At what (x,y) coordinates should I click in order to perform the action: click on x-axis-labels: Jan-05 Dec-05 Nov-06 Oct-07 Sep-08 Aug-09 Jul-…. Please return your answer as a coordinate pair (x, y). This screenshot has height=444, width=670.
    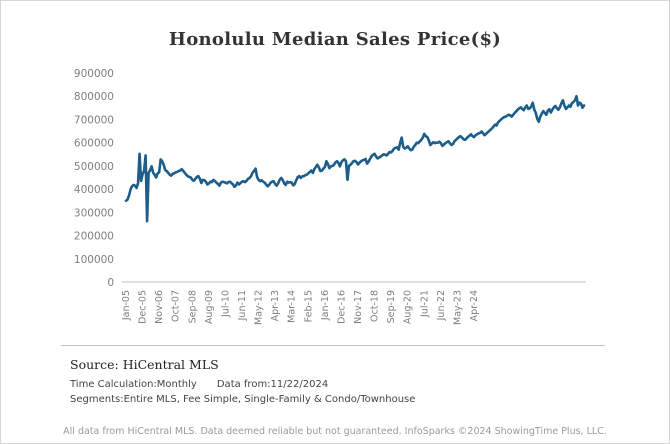
    Looking at the image, I should click on (300, 307).